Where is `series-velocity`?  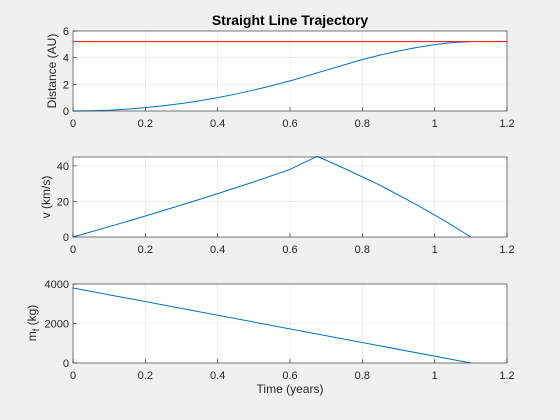 series-velocity is located at coordinates (272, 196).